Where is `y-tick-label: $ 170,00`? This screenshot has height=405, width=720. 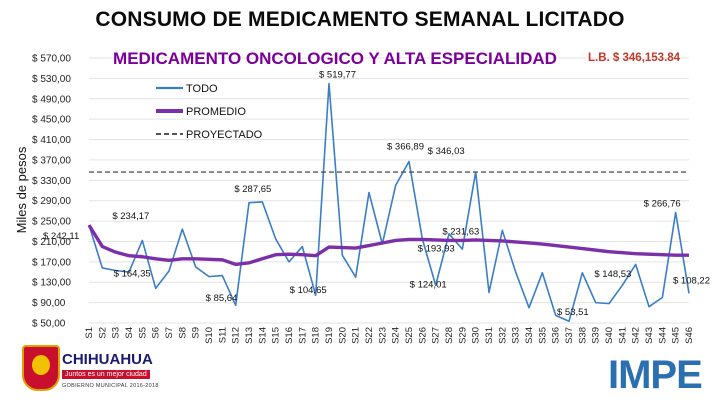 y-tick-label: $ 170,00 is located at coordinates (51, 262).